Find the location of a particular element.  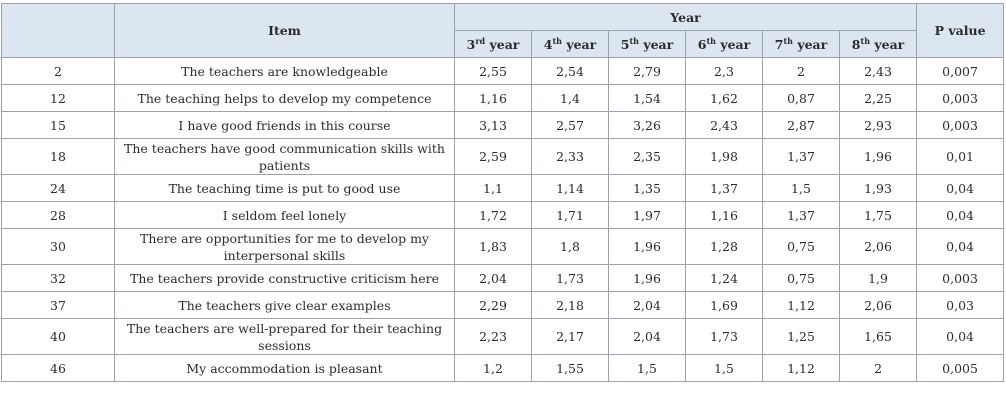

row-number-cell: 18 is located at coordinates (58, 156).